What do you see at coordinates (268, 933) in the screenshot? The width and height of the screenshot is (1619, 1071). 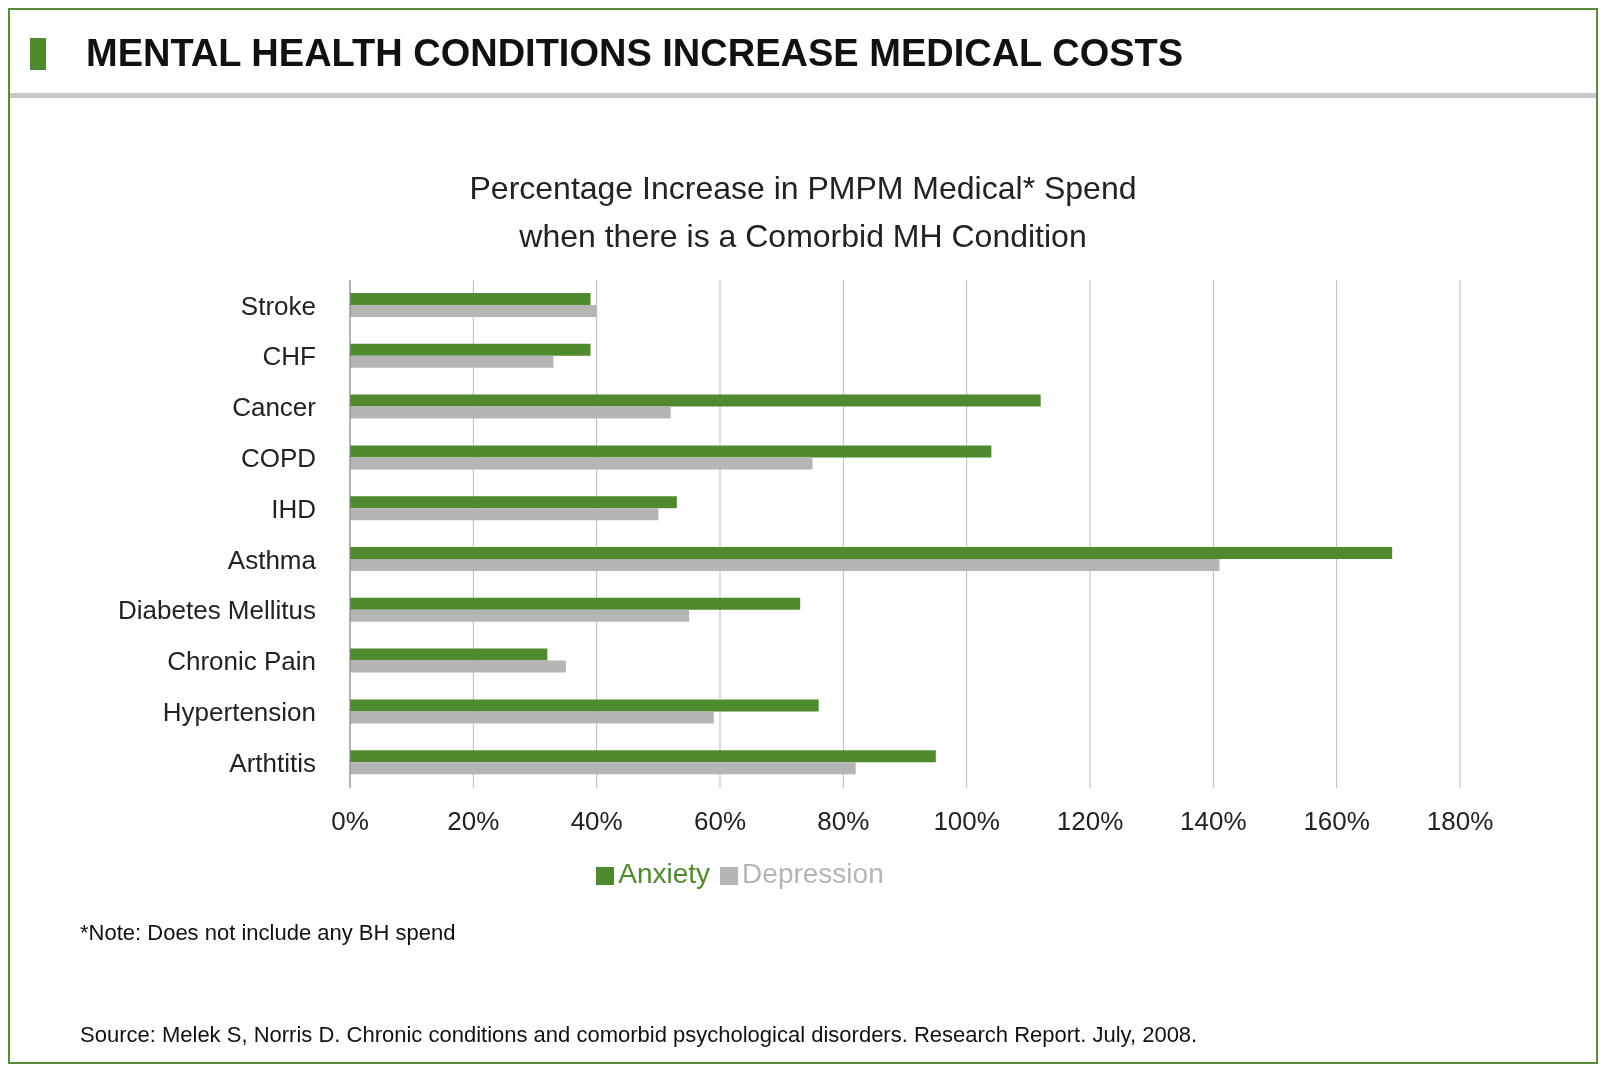 I see `text: *Note: Does not include any BH spend` at bounding box center [268, 933].